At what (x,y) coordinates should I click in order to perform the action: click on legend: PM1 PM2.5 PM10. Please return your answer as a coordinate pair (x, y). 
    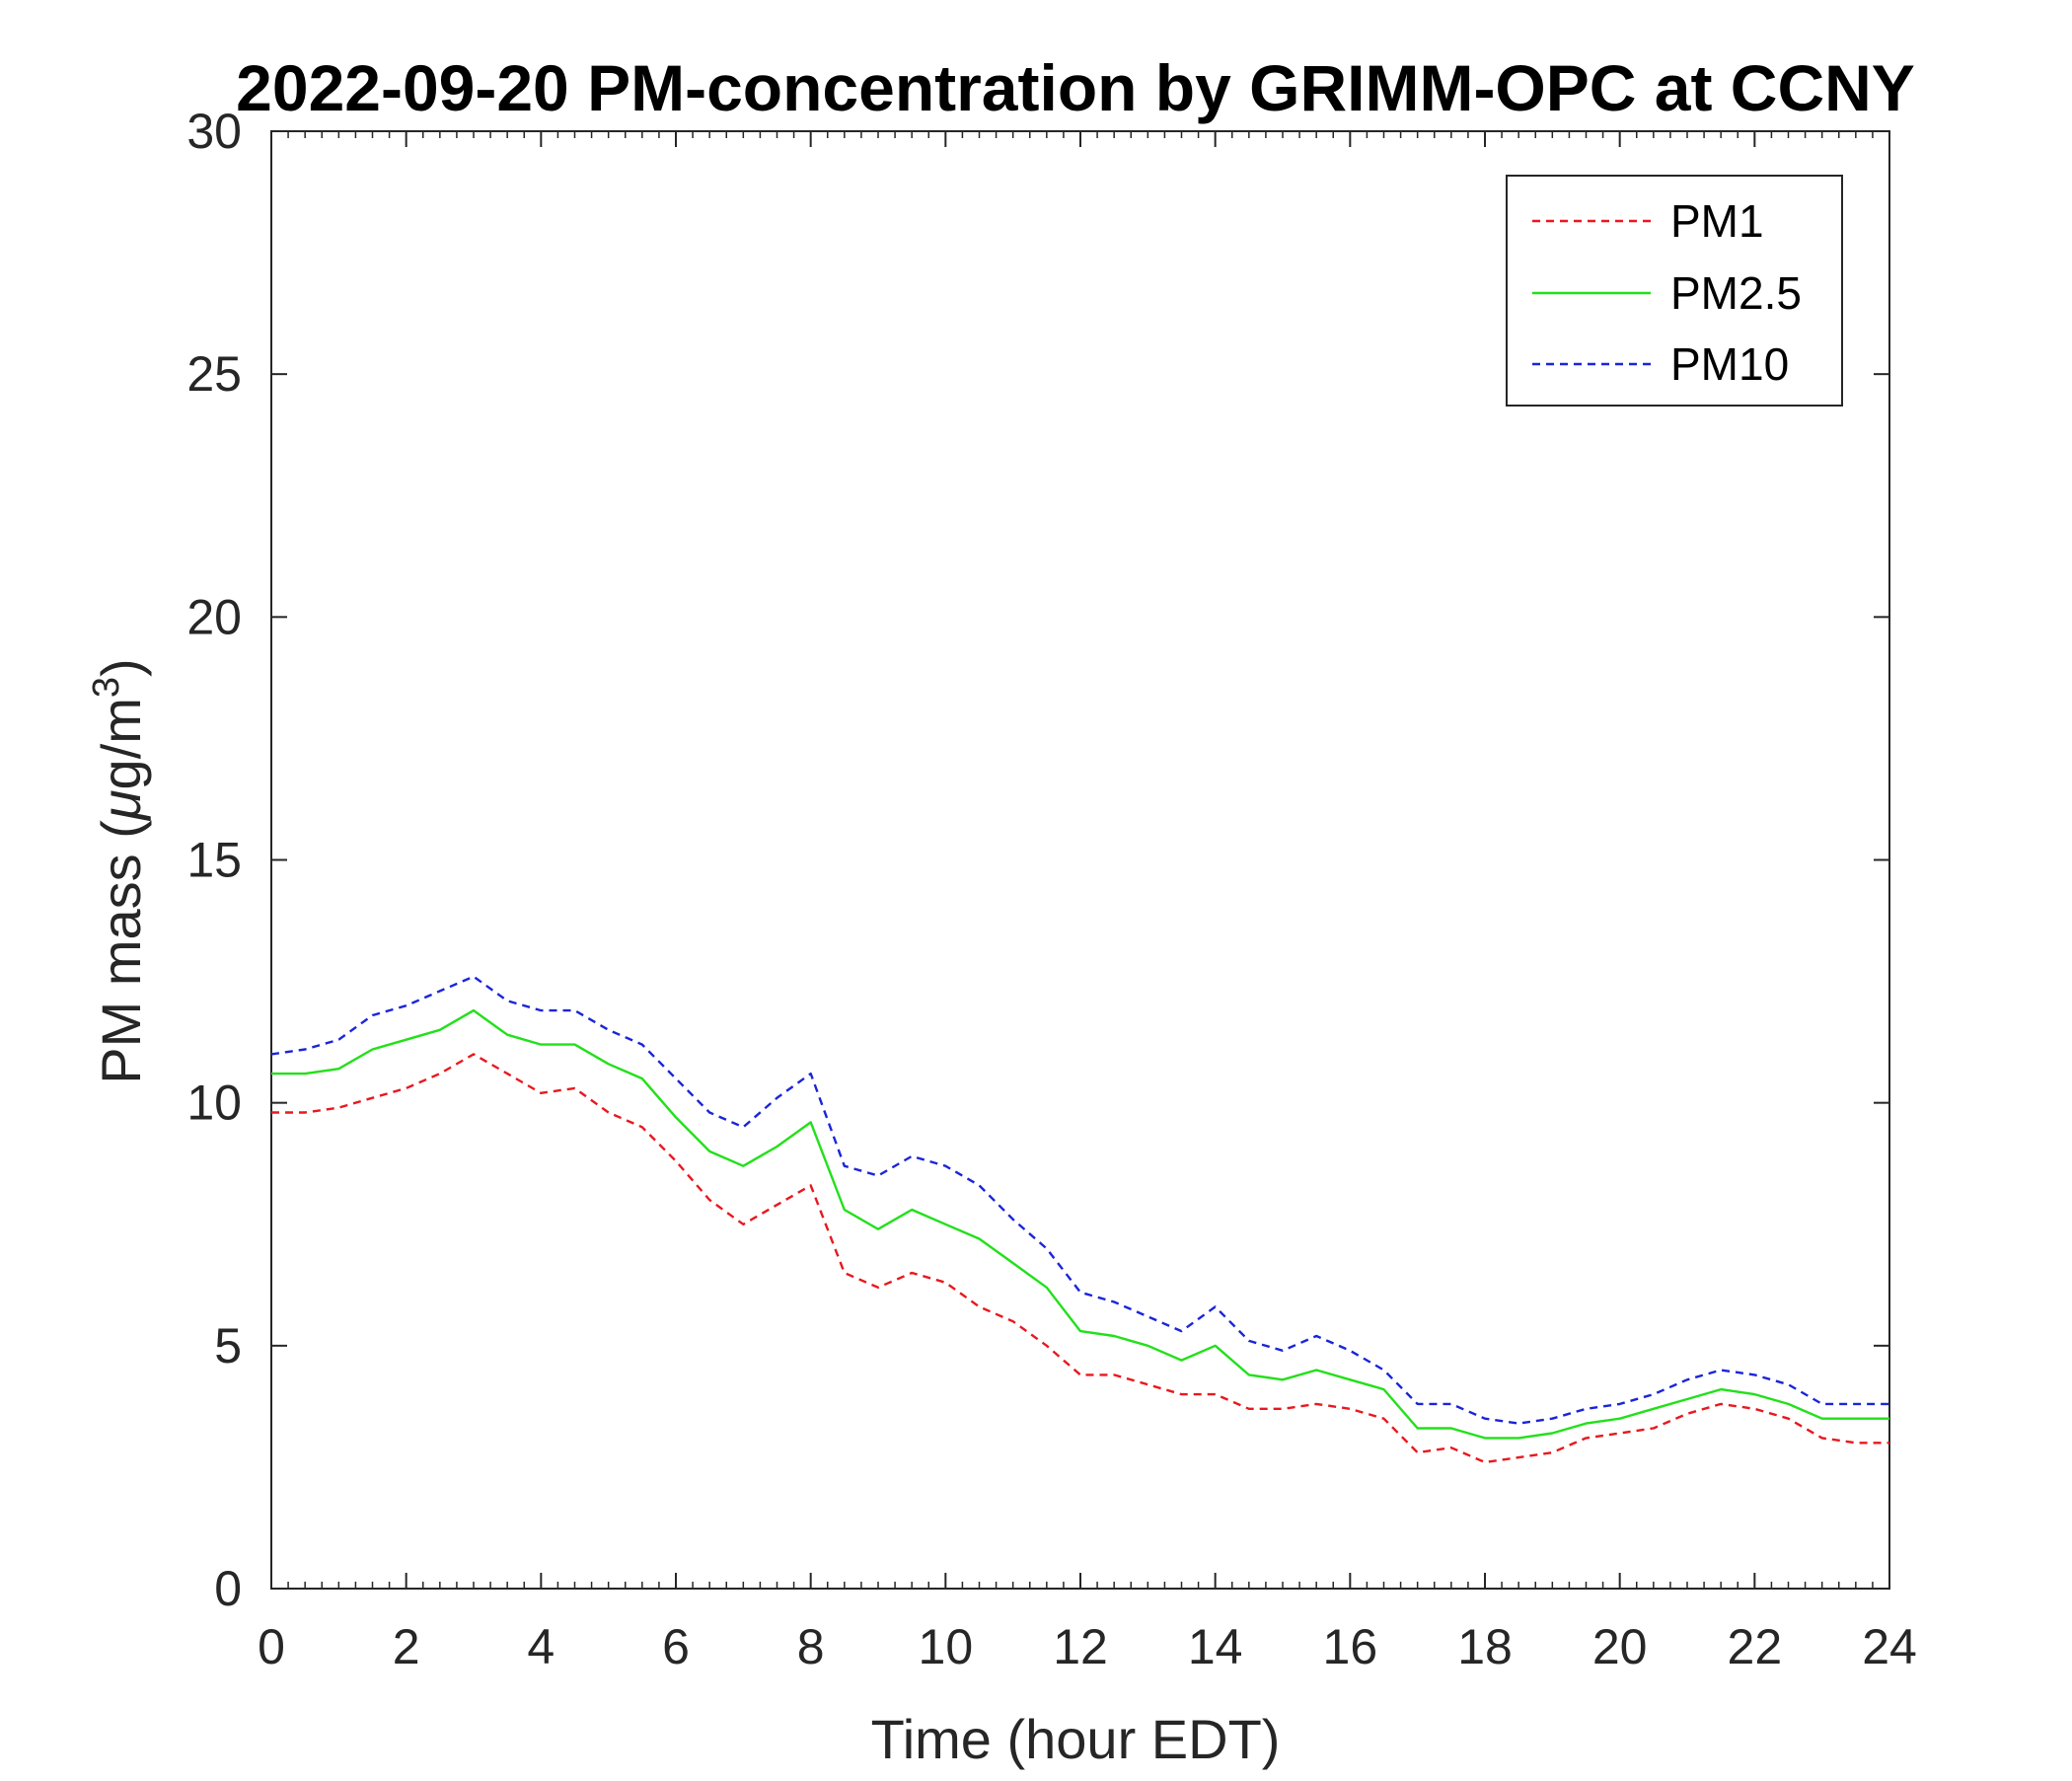
    Looking at the image, I should click on (1675, 291).